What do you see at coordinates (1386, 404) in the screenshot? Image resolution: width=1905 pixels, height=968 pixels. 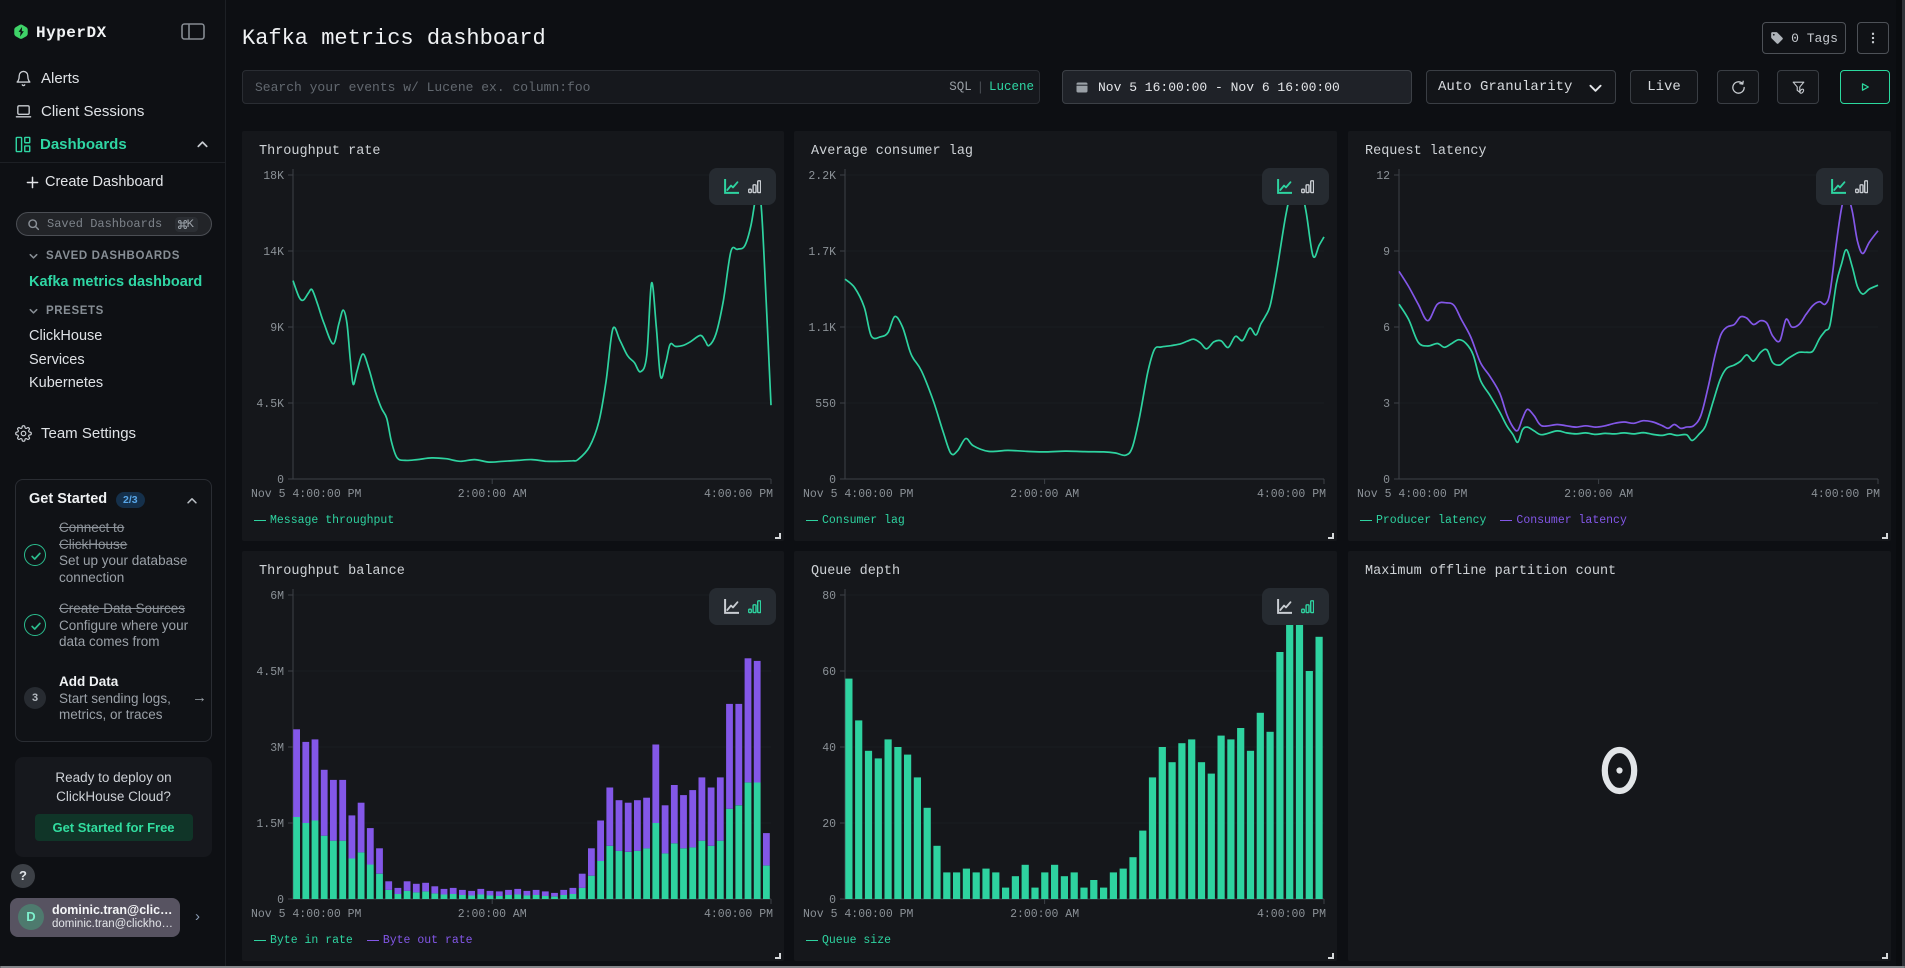 I see `svg-text: 3` at bounding box center [1386, 404].